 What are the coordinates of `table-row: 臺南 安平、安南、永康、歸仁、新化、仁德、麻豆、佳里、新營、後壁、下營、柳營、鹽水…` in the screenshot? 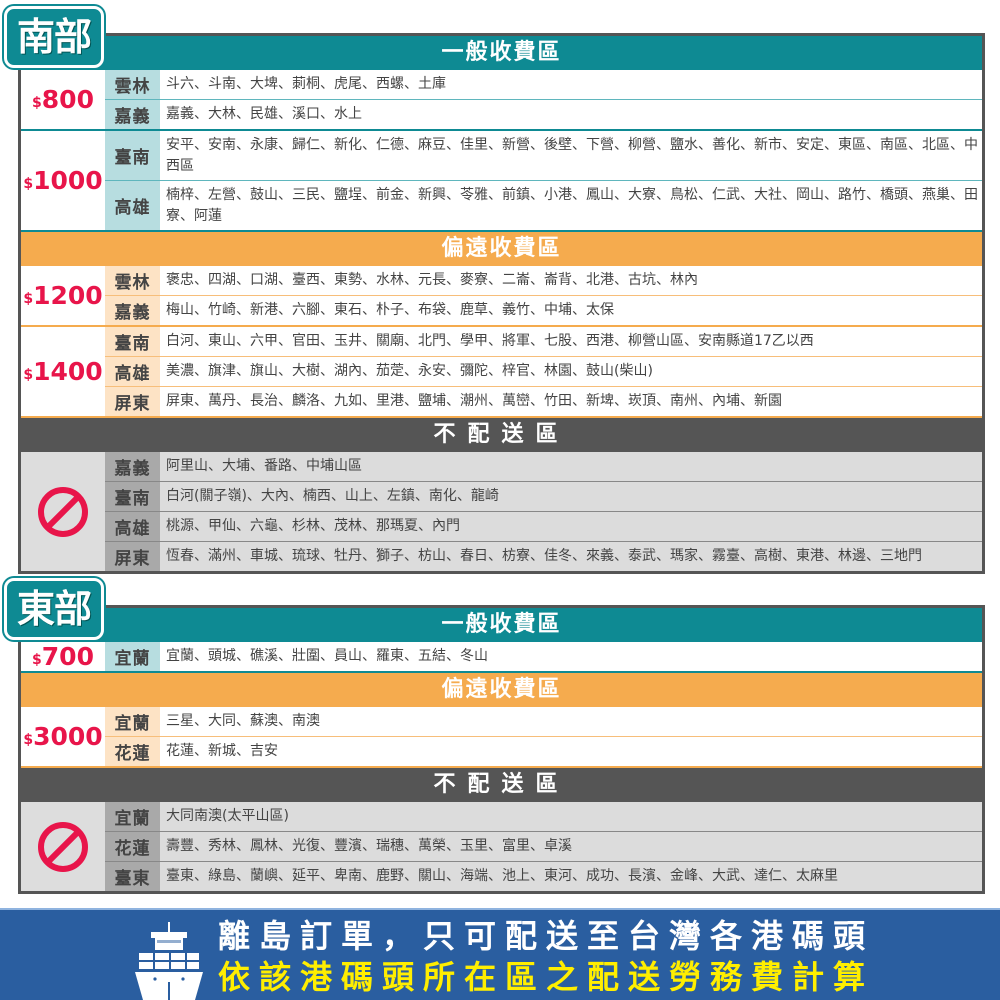 It's located at (543, 156).